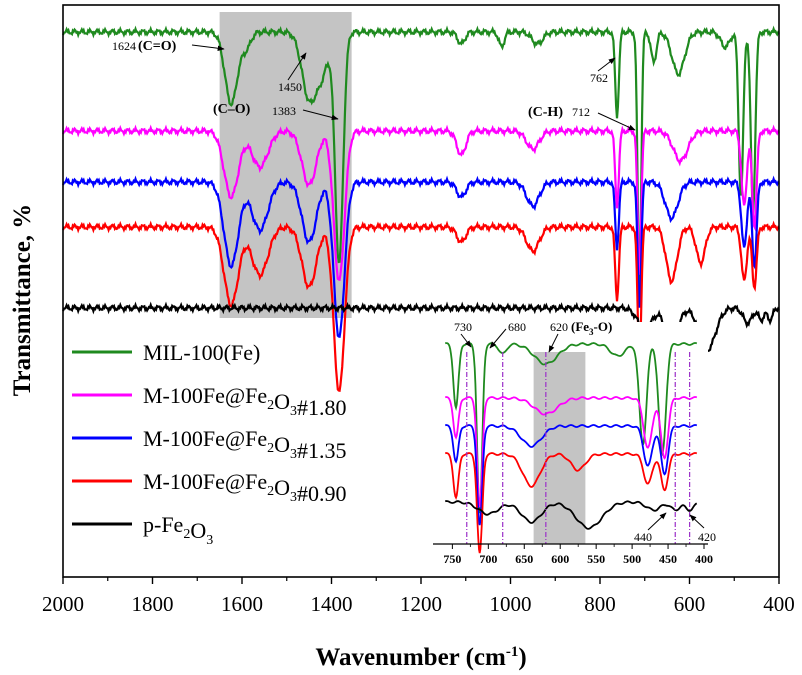 The image size is (802, 675). Describe the element at coordinates (488, 559) in the screenshot. I see `inset-x-tick-label: 700` at that location.